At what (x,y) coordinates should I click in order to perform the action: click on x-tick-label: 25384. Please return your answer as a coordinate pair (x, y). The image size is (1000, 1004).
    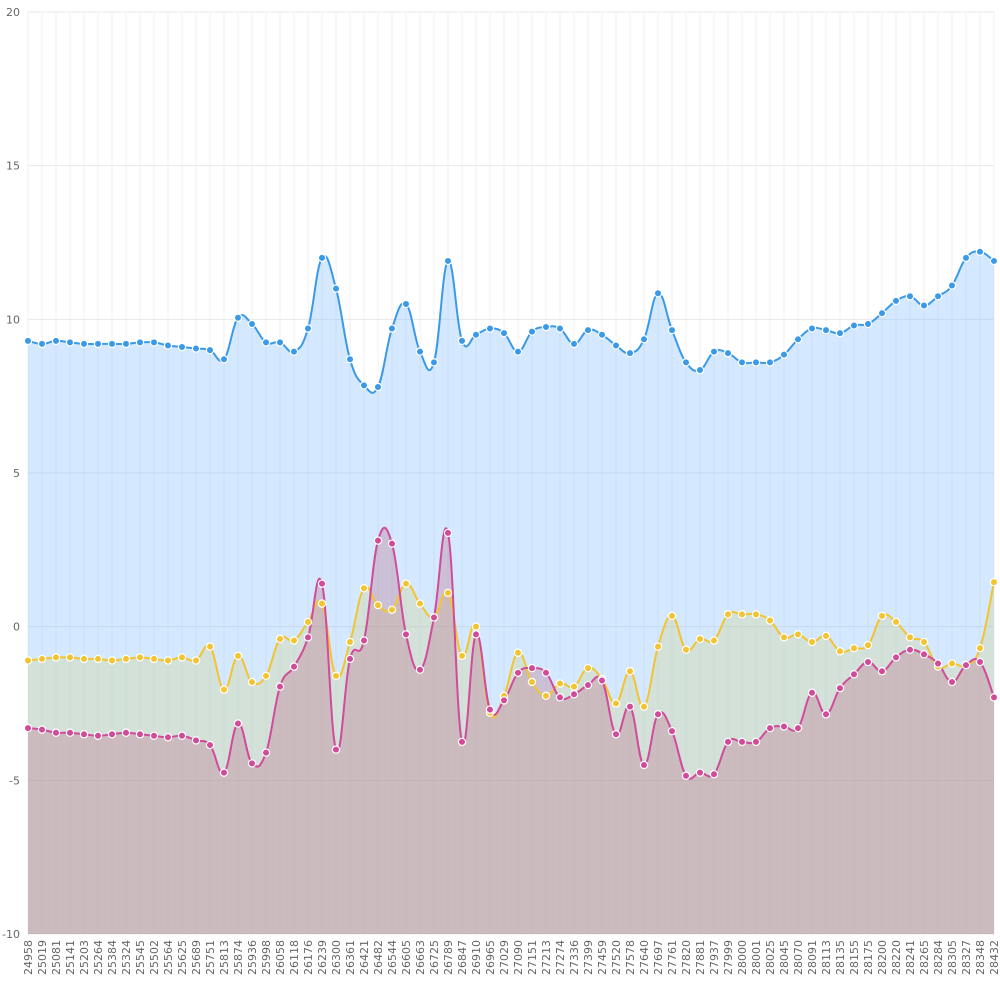
    Looking at the image, I should click on (112, 957).